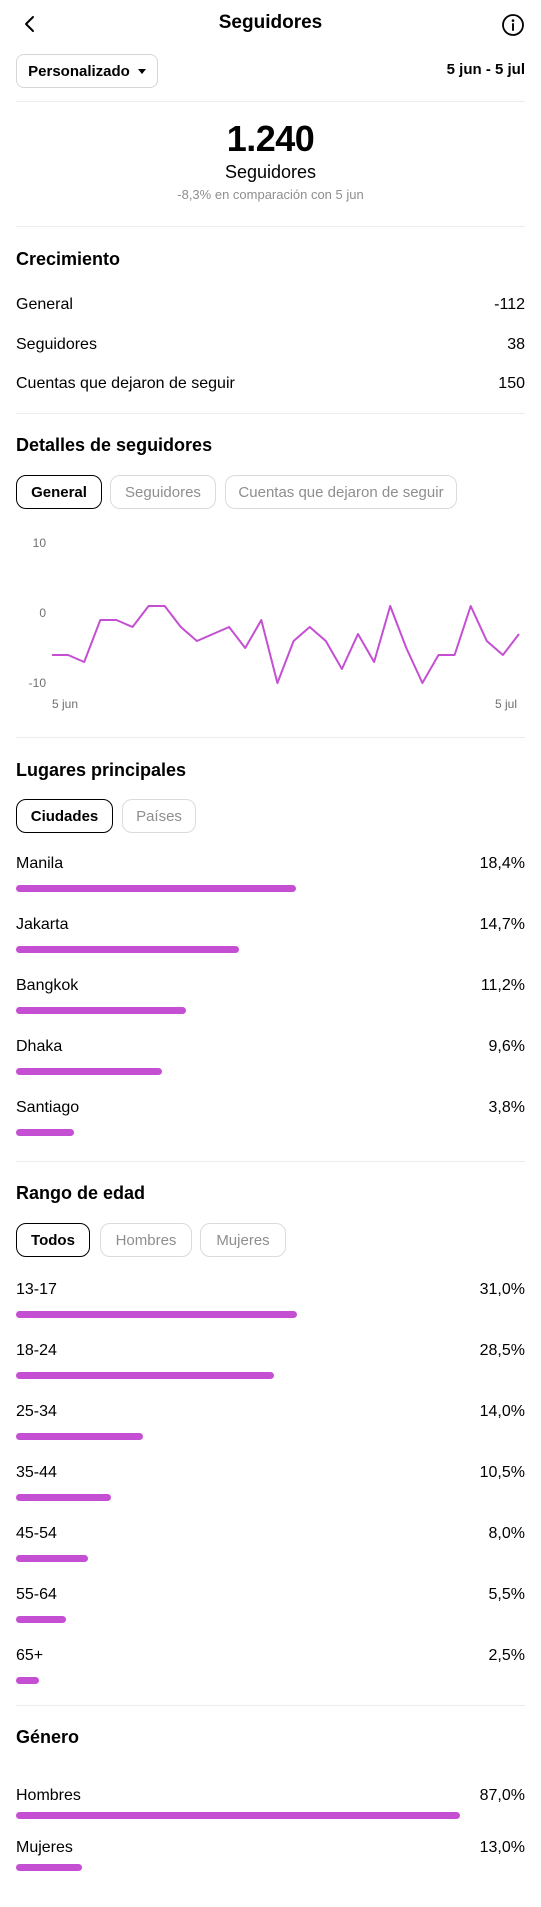 Image resolution: width=541 pixels, height=1907 pixels. I want to click on bar-row-label: Mujeres, so click(44, 1847).